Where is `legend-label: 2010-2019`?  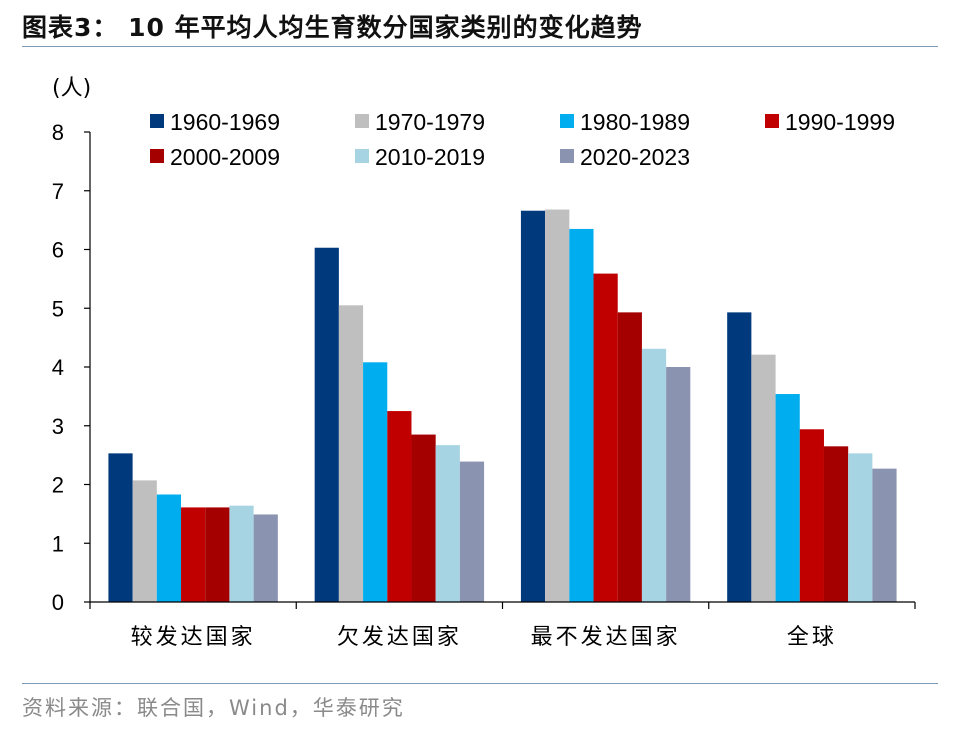 legend-label: 2010-2019 is located at coordinates (430, 157).